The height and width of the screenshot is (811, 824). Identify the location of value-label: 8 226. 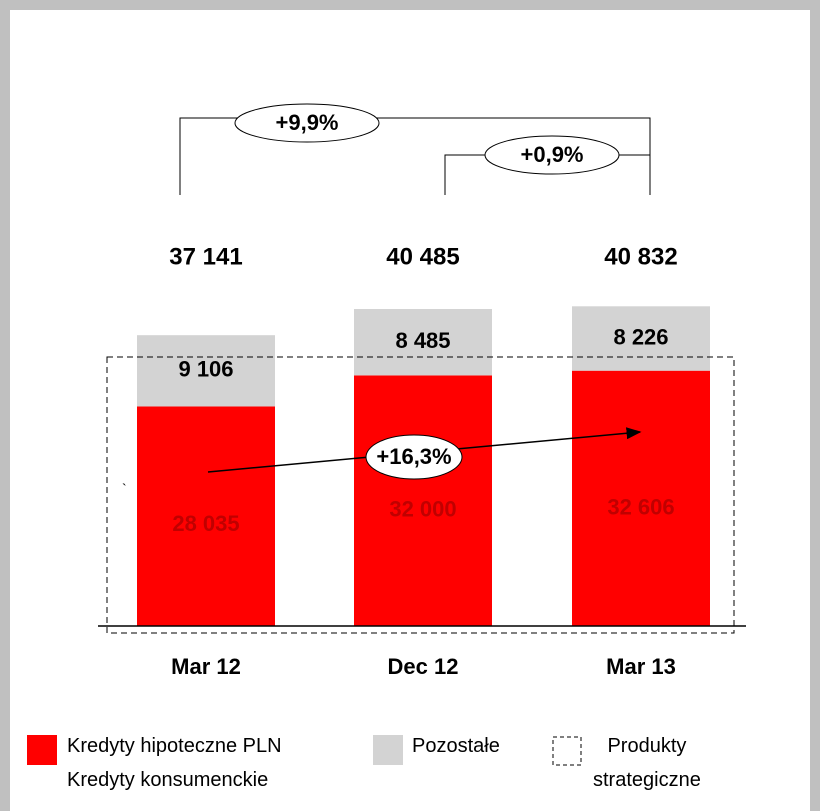
(640, 336).